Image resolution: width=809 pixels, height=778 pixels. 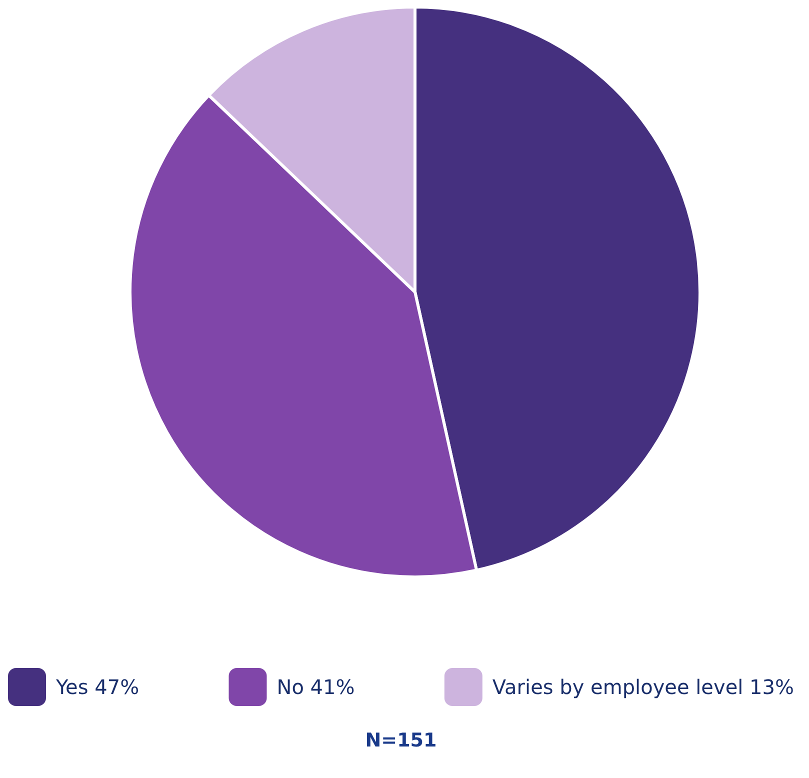 I want to click on legend-label: Yes 47%, so click(x=97, y=687).